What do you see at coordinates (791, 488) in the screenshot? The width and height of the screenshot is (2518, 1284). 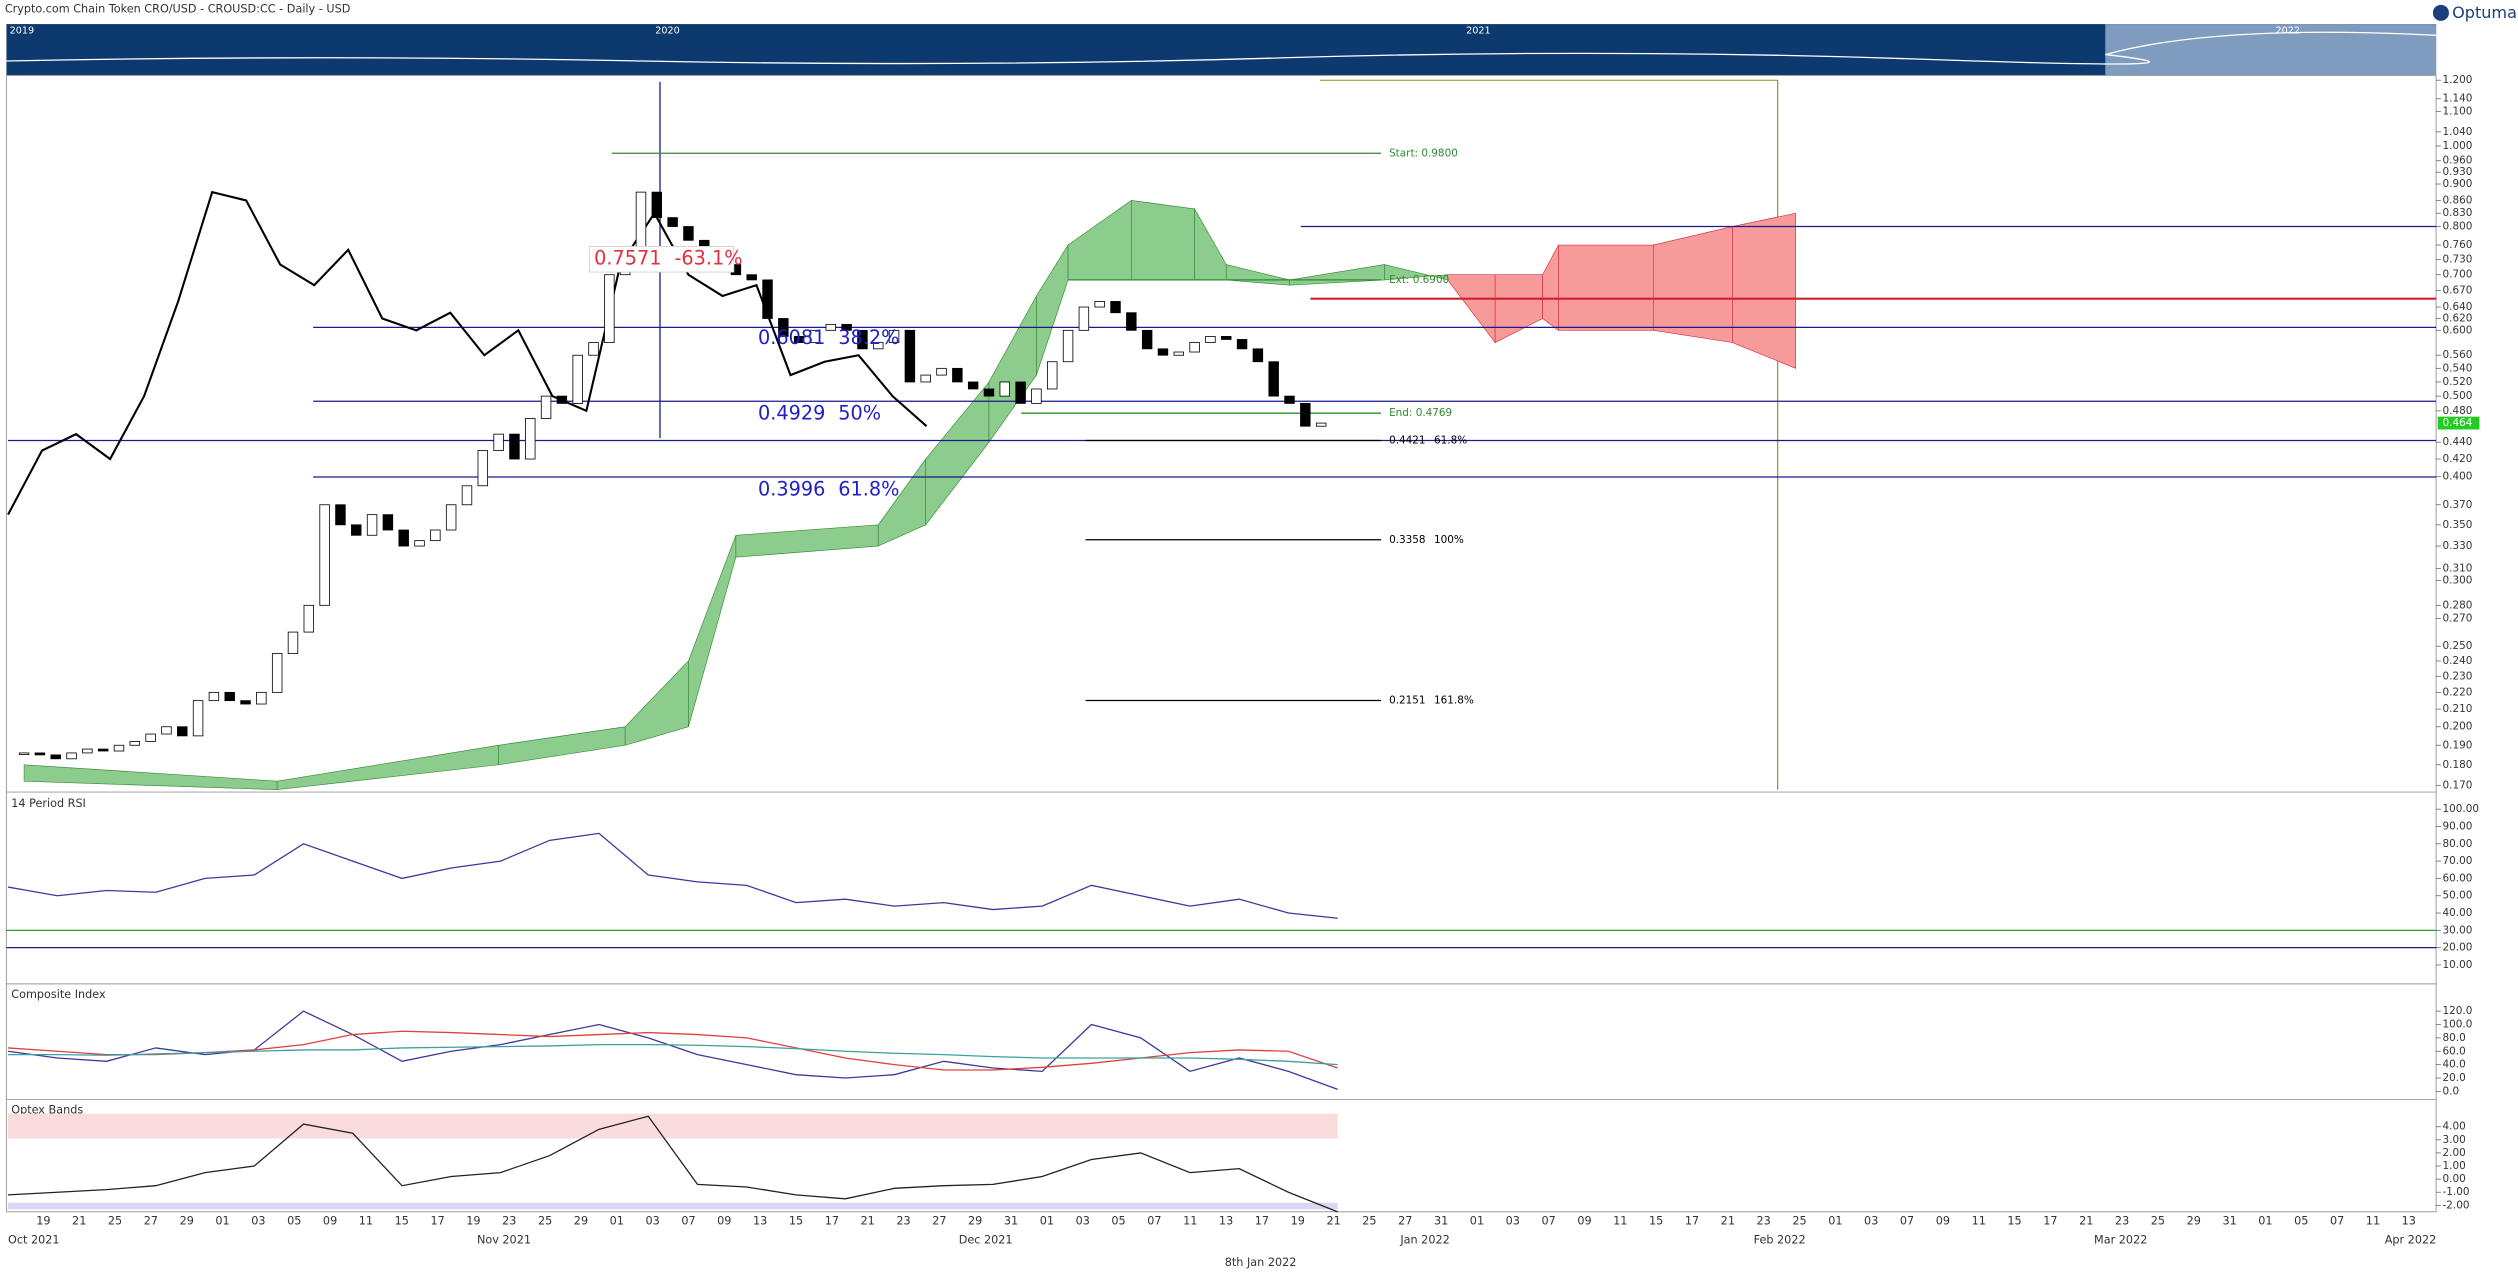 I see `fib-big-label: 0.3996` at bounding box center [791, 488].